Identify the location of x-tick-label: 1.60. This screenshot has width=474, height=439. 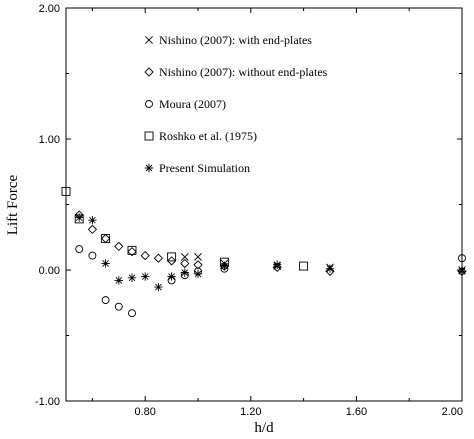
(356, 412).